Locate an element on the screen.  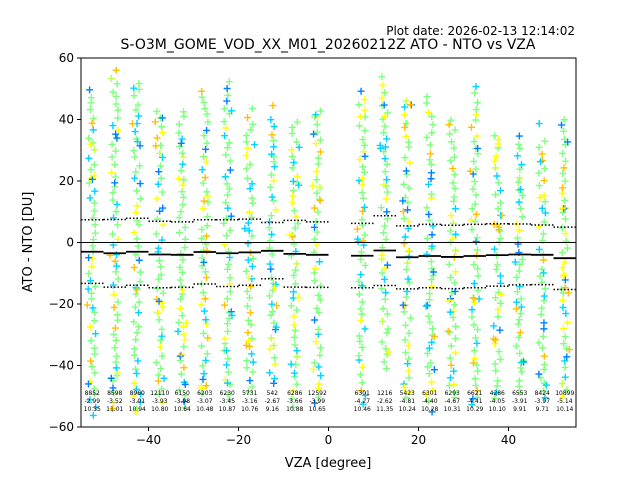
y-axis-label: ATO - NTO [DU] is located at coordinates (28, 242).